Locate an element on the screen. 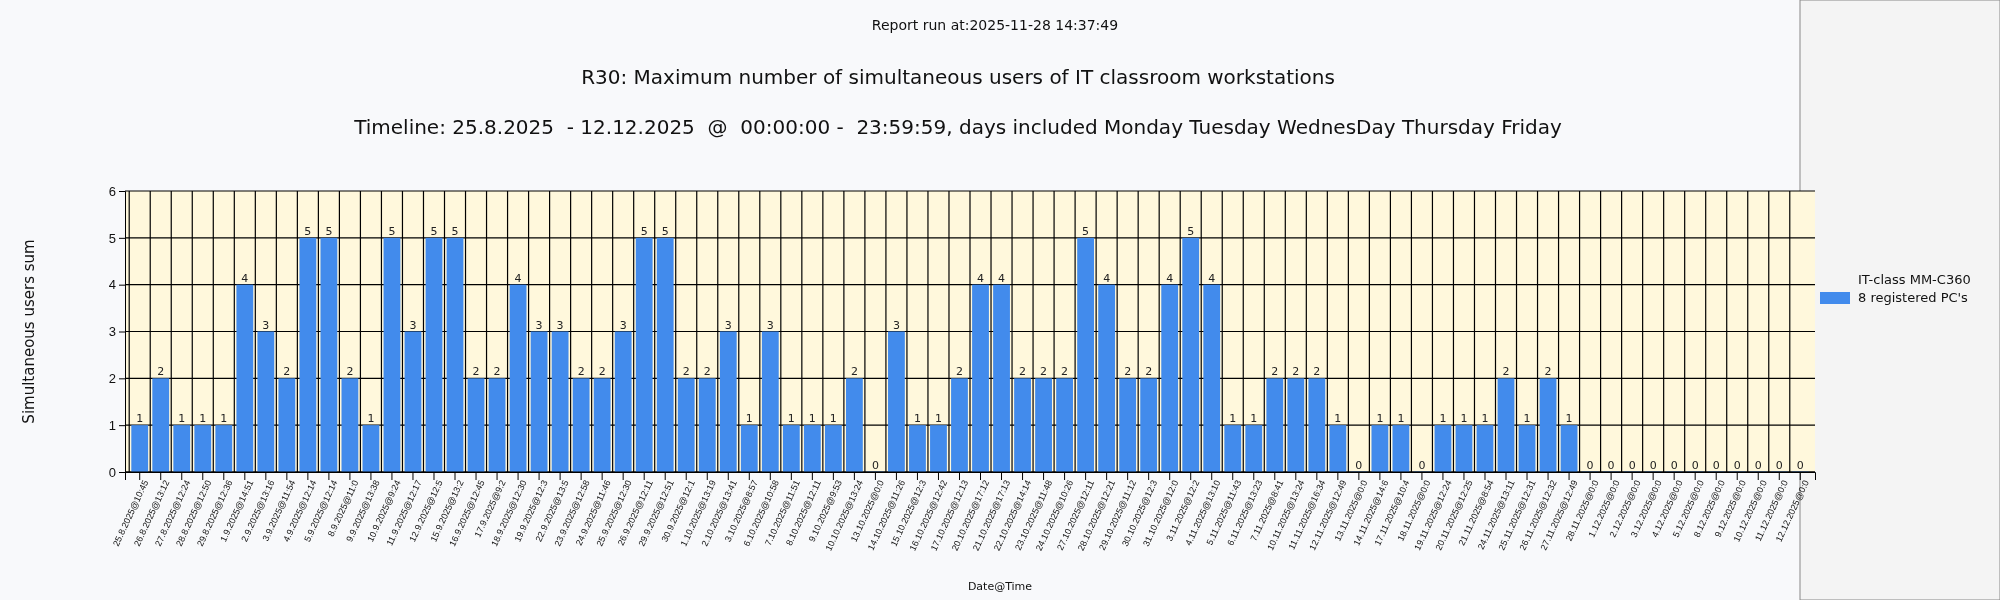  text: IT-class MM-C360 8 registered PC's is located at coordinates (1916, 288).